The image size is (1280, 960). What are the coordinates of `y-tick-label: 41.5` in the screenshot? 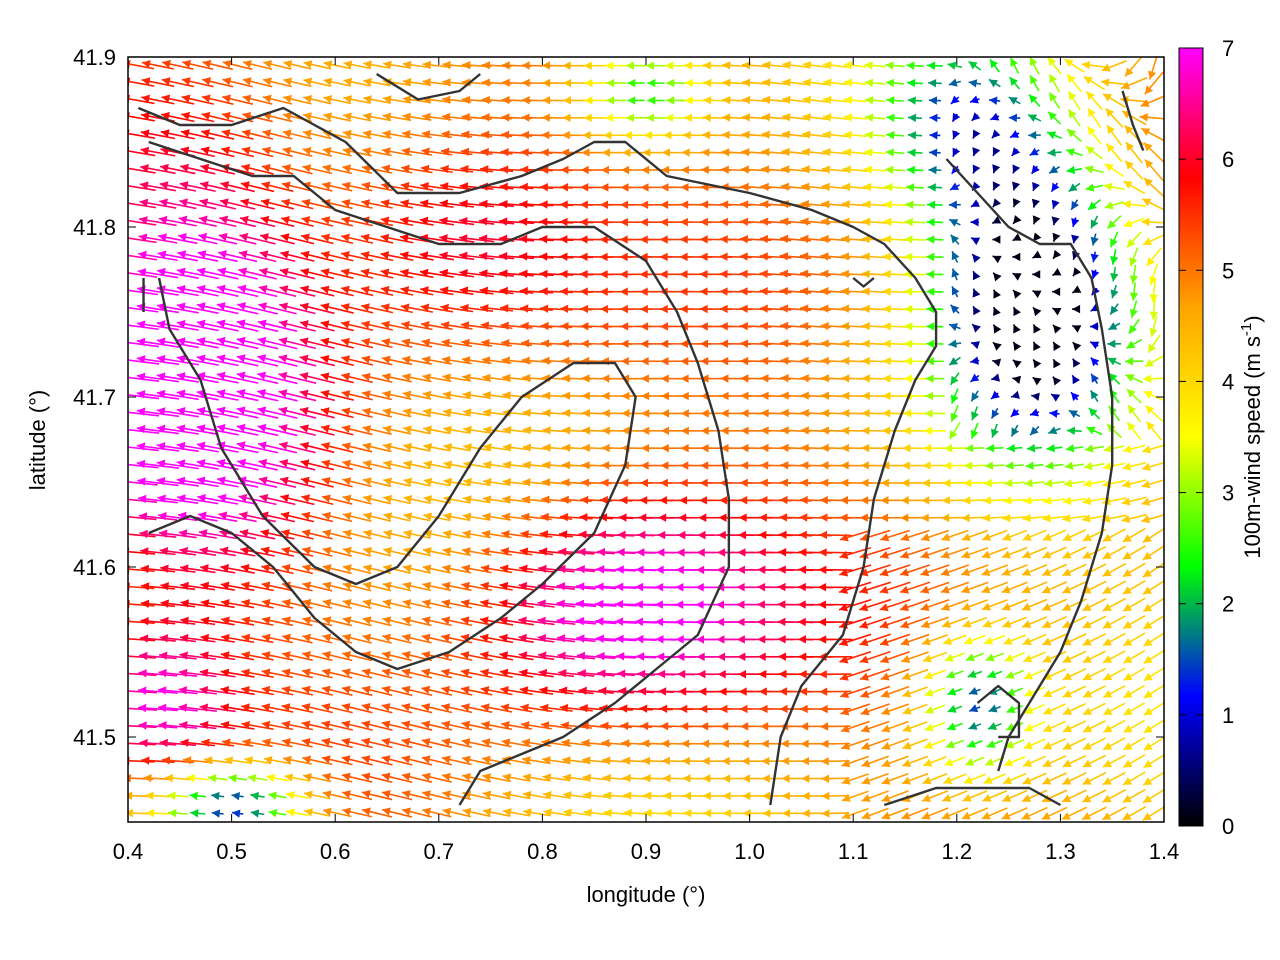 It's located at (94, 737).